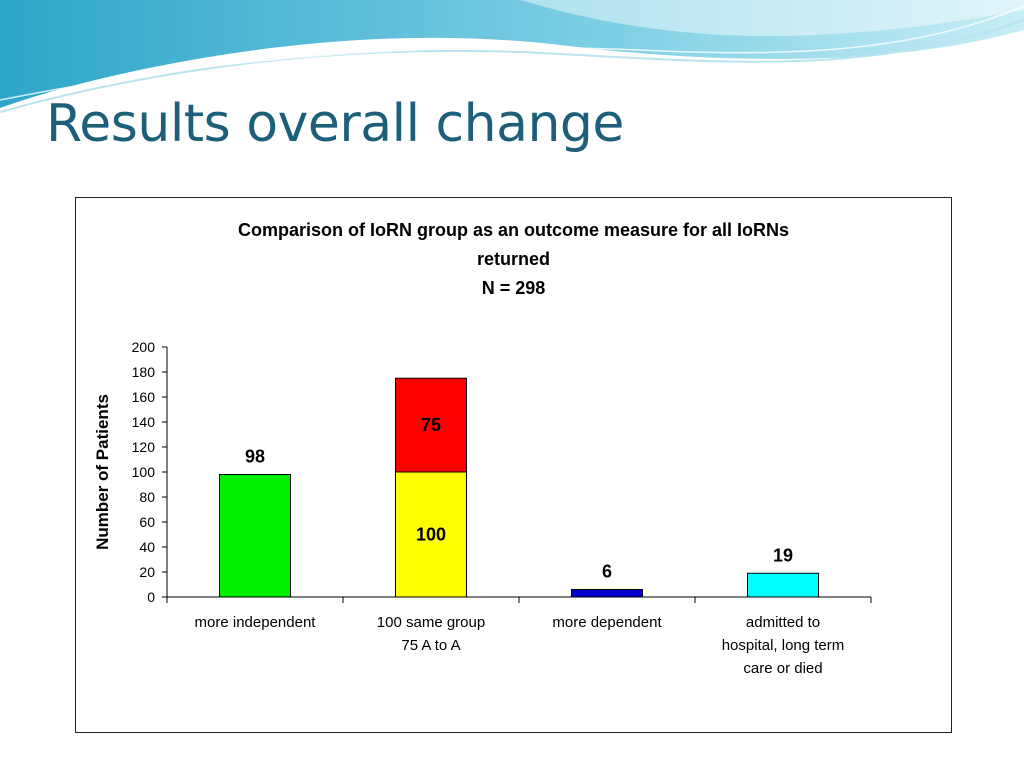 This screenshot has height=768, width=1024. What do you see at coordinates (147, 497) in the screenshot?
I see `y-tick-label: 80` at bounding box center [147, 497].